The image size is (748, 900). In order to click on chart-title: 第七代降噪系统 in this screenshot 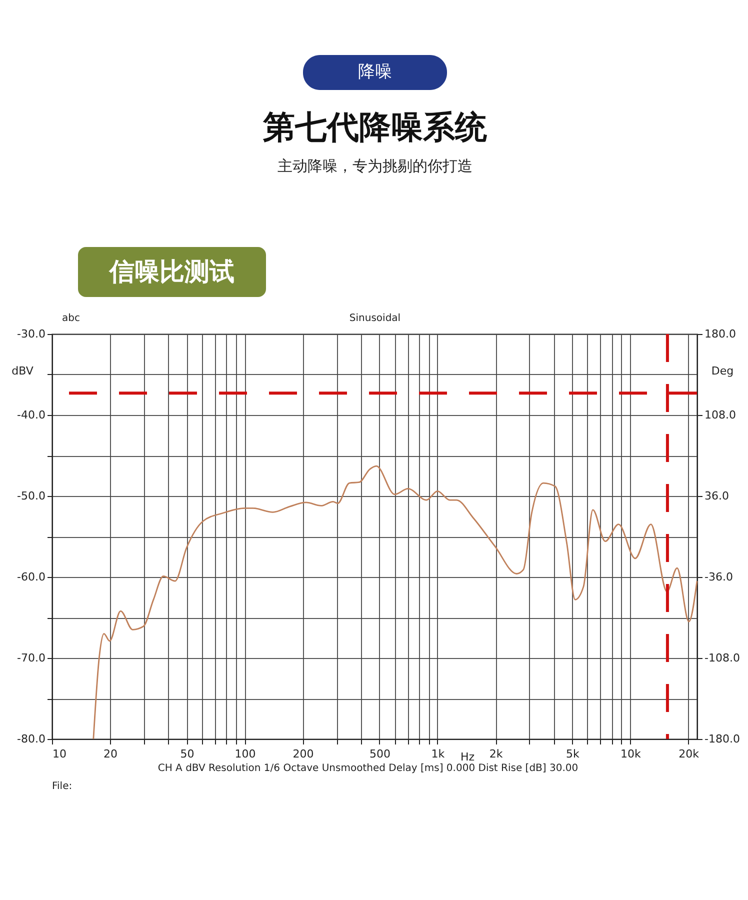, I will do `click(375, 127)`.